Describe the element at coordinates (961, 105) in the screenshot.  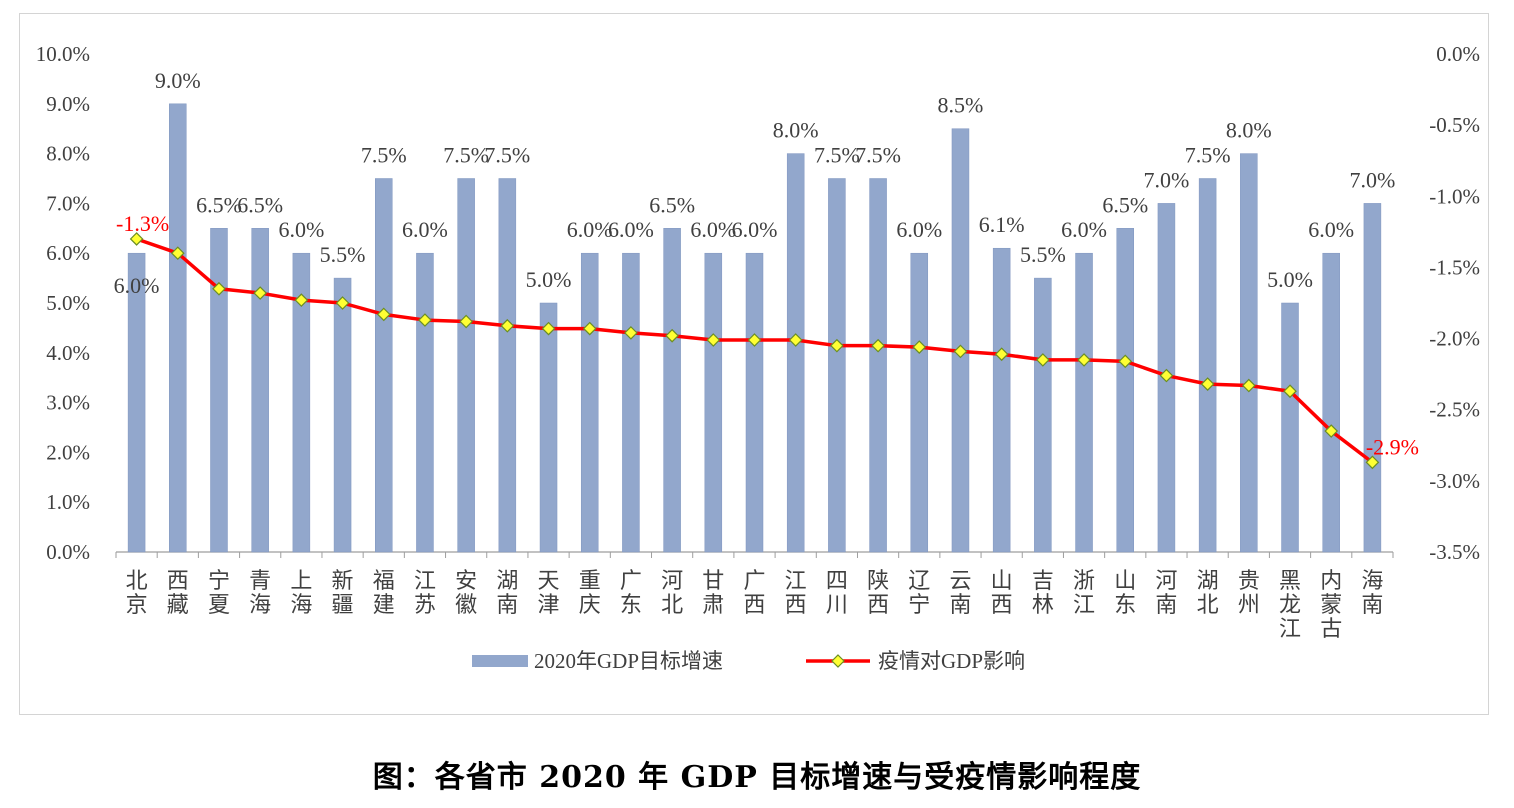
I see `bar-data-label: 8.5%` at that location.